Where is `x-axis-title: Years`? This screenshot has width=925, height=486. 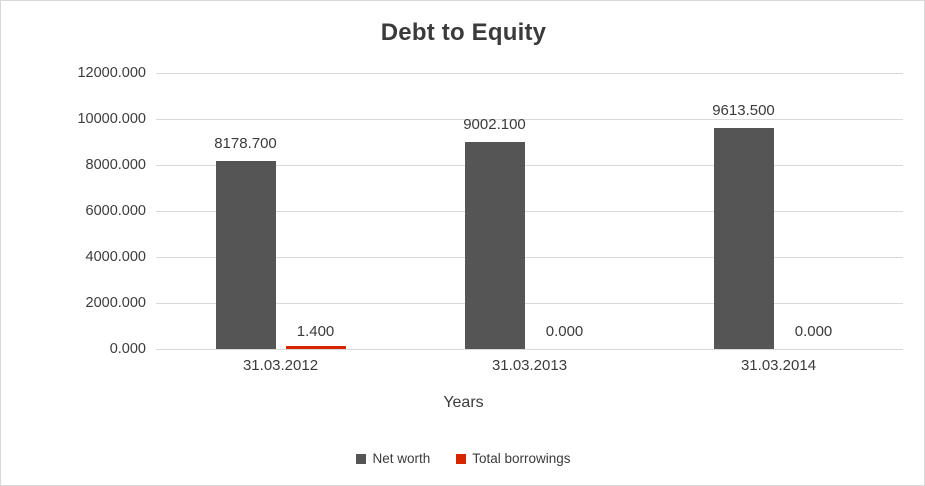 x-axis-title: Years is located at coordinates (463, 402).